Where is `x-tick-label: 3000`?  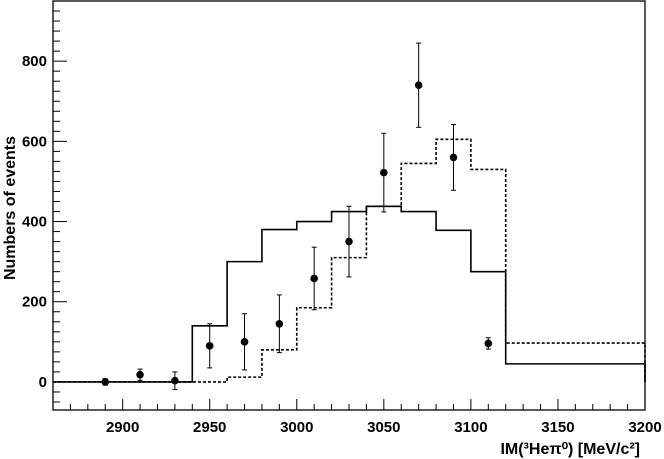 x-tick-label: 3000 is located at coordinates (296, 427).